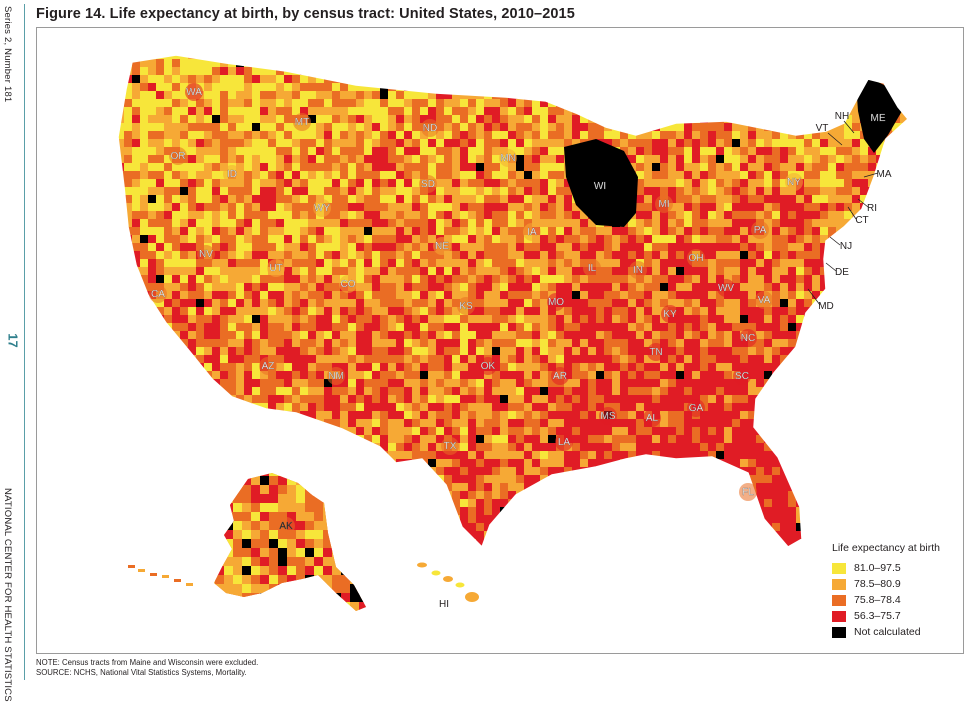 The width and height of the screenshot is (972, 702). Describe the element at coordinates (275, 268) in the screenshot. I see `state-label: UT` at that location.